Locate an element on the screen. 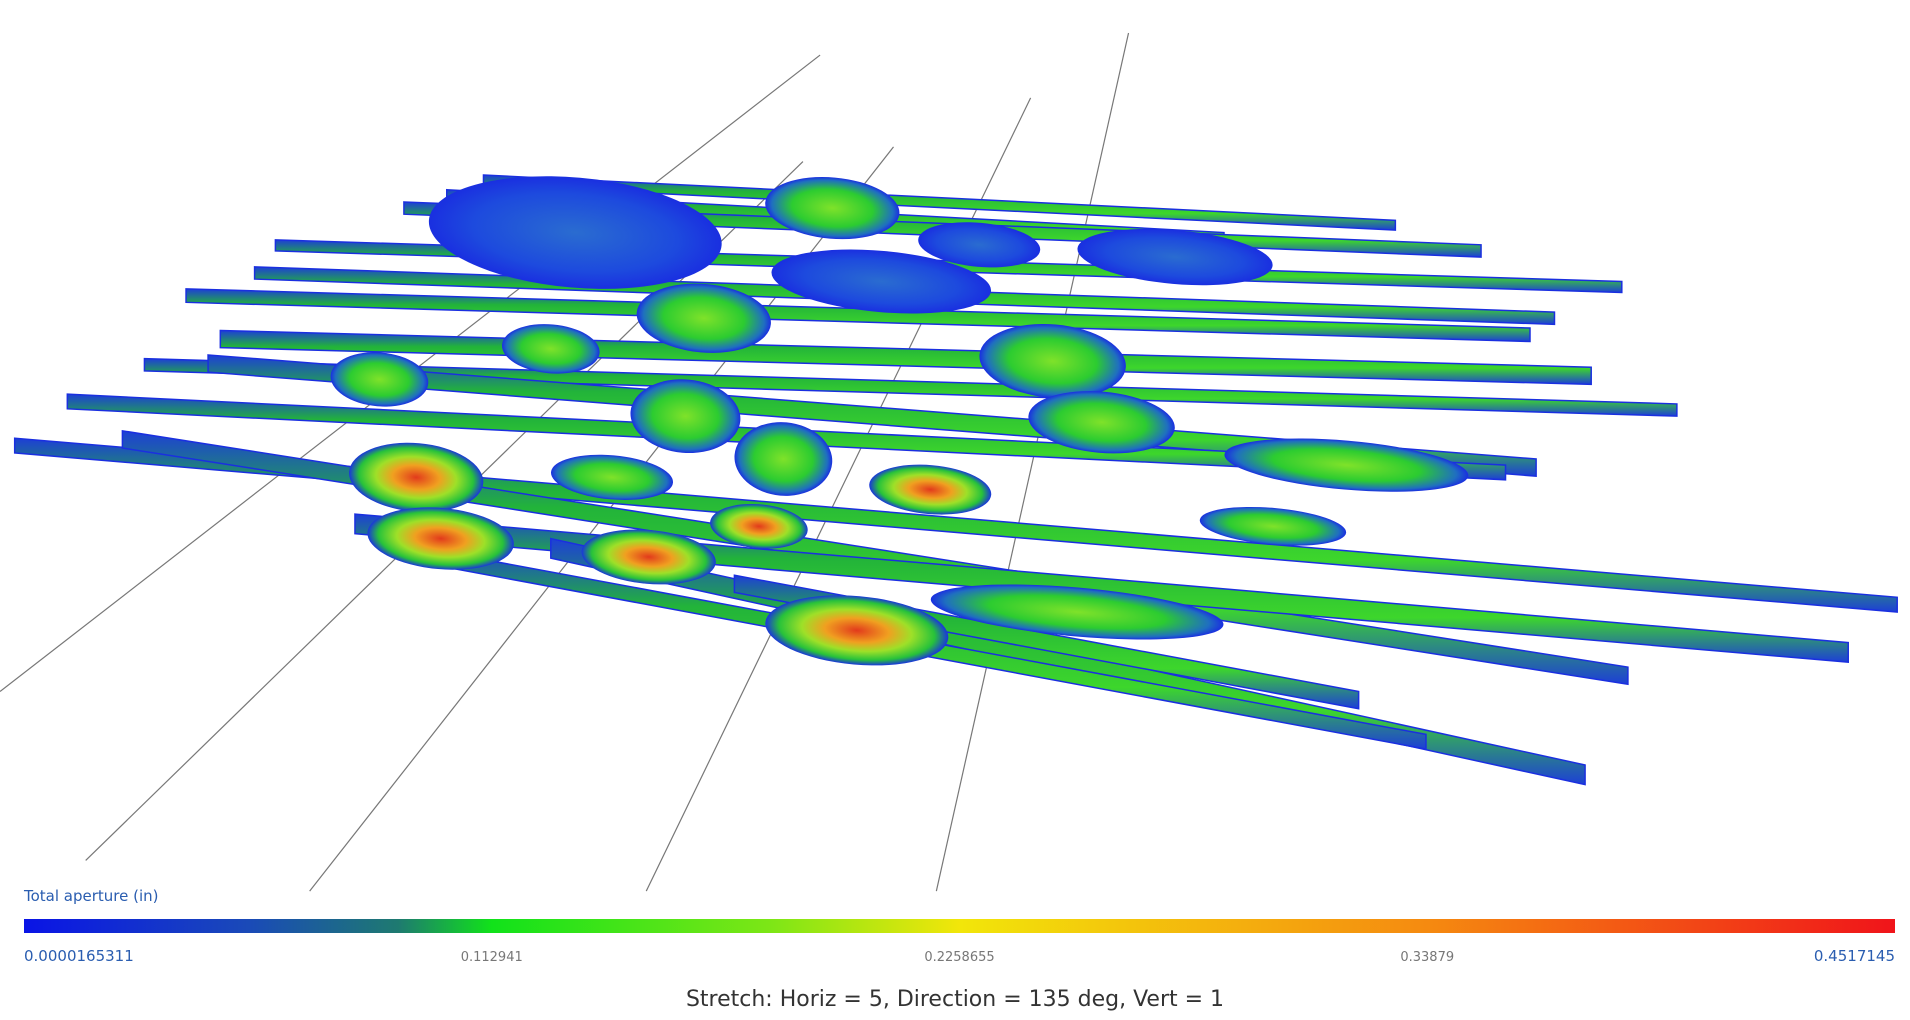 The image size is (1910, 1020). colorbar-title: Total aperture (in) is located at coordinates (91, 896).